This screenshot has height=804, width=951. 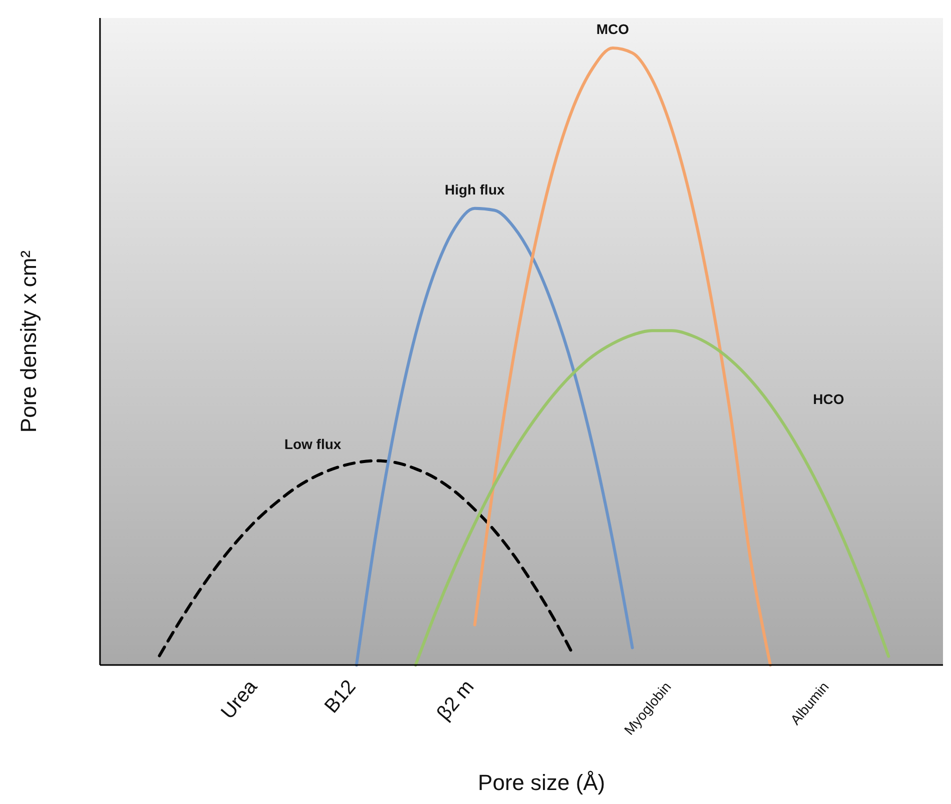 I want to click on text: HCO, so click(x=828, y=399).